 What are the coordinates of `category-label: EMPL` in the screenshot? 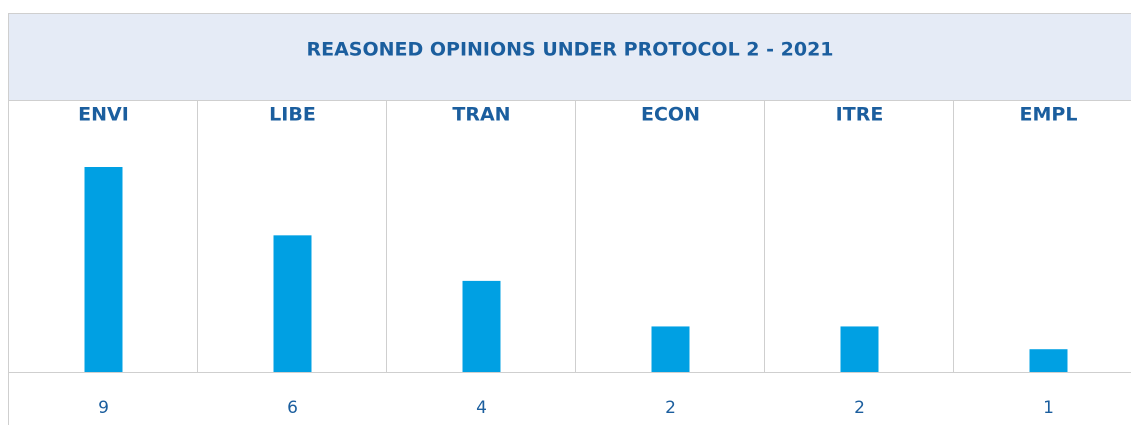 It's located at (1049, 115).